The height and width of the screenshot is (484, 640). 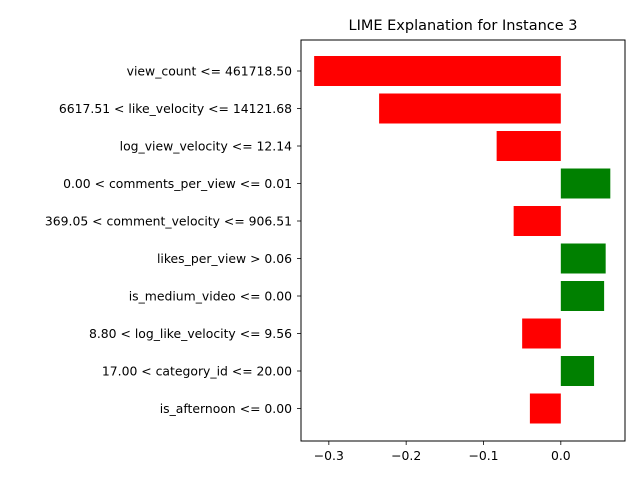 I want to click on y-tick-label: 8.80 < log_like_velocity <= 9.56, so click(x=190, y=333).